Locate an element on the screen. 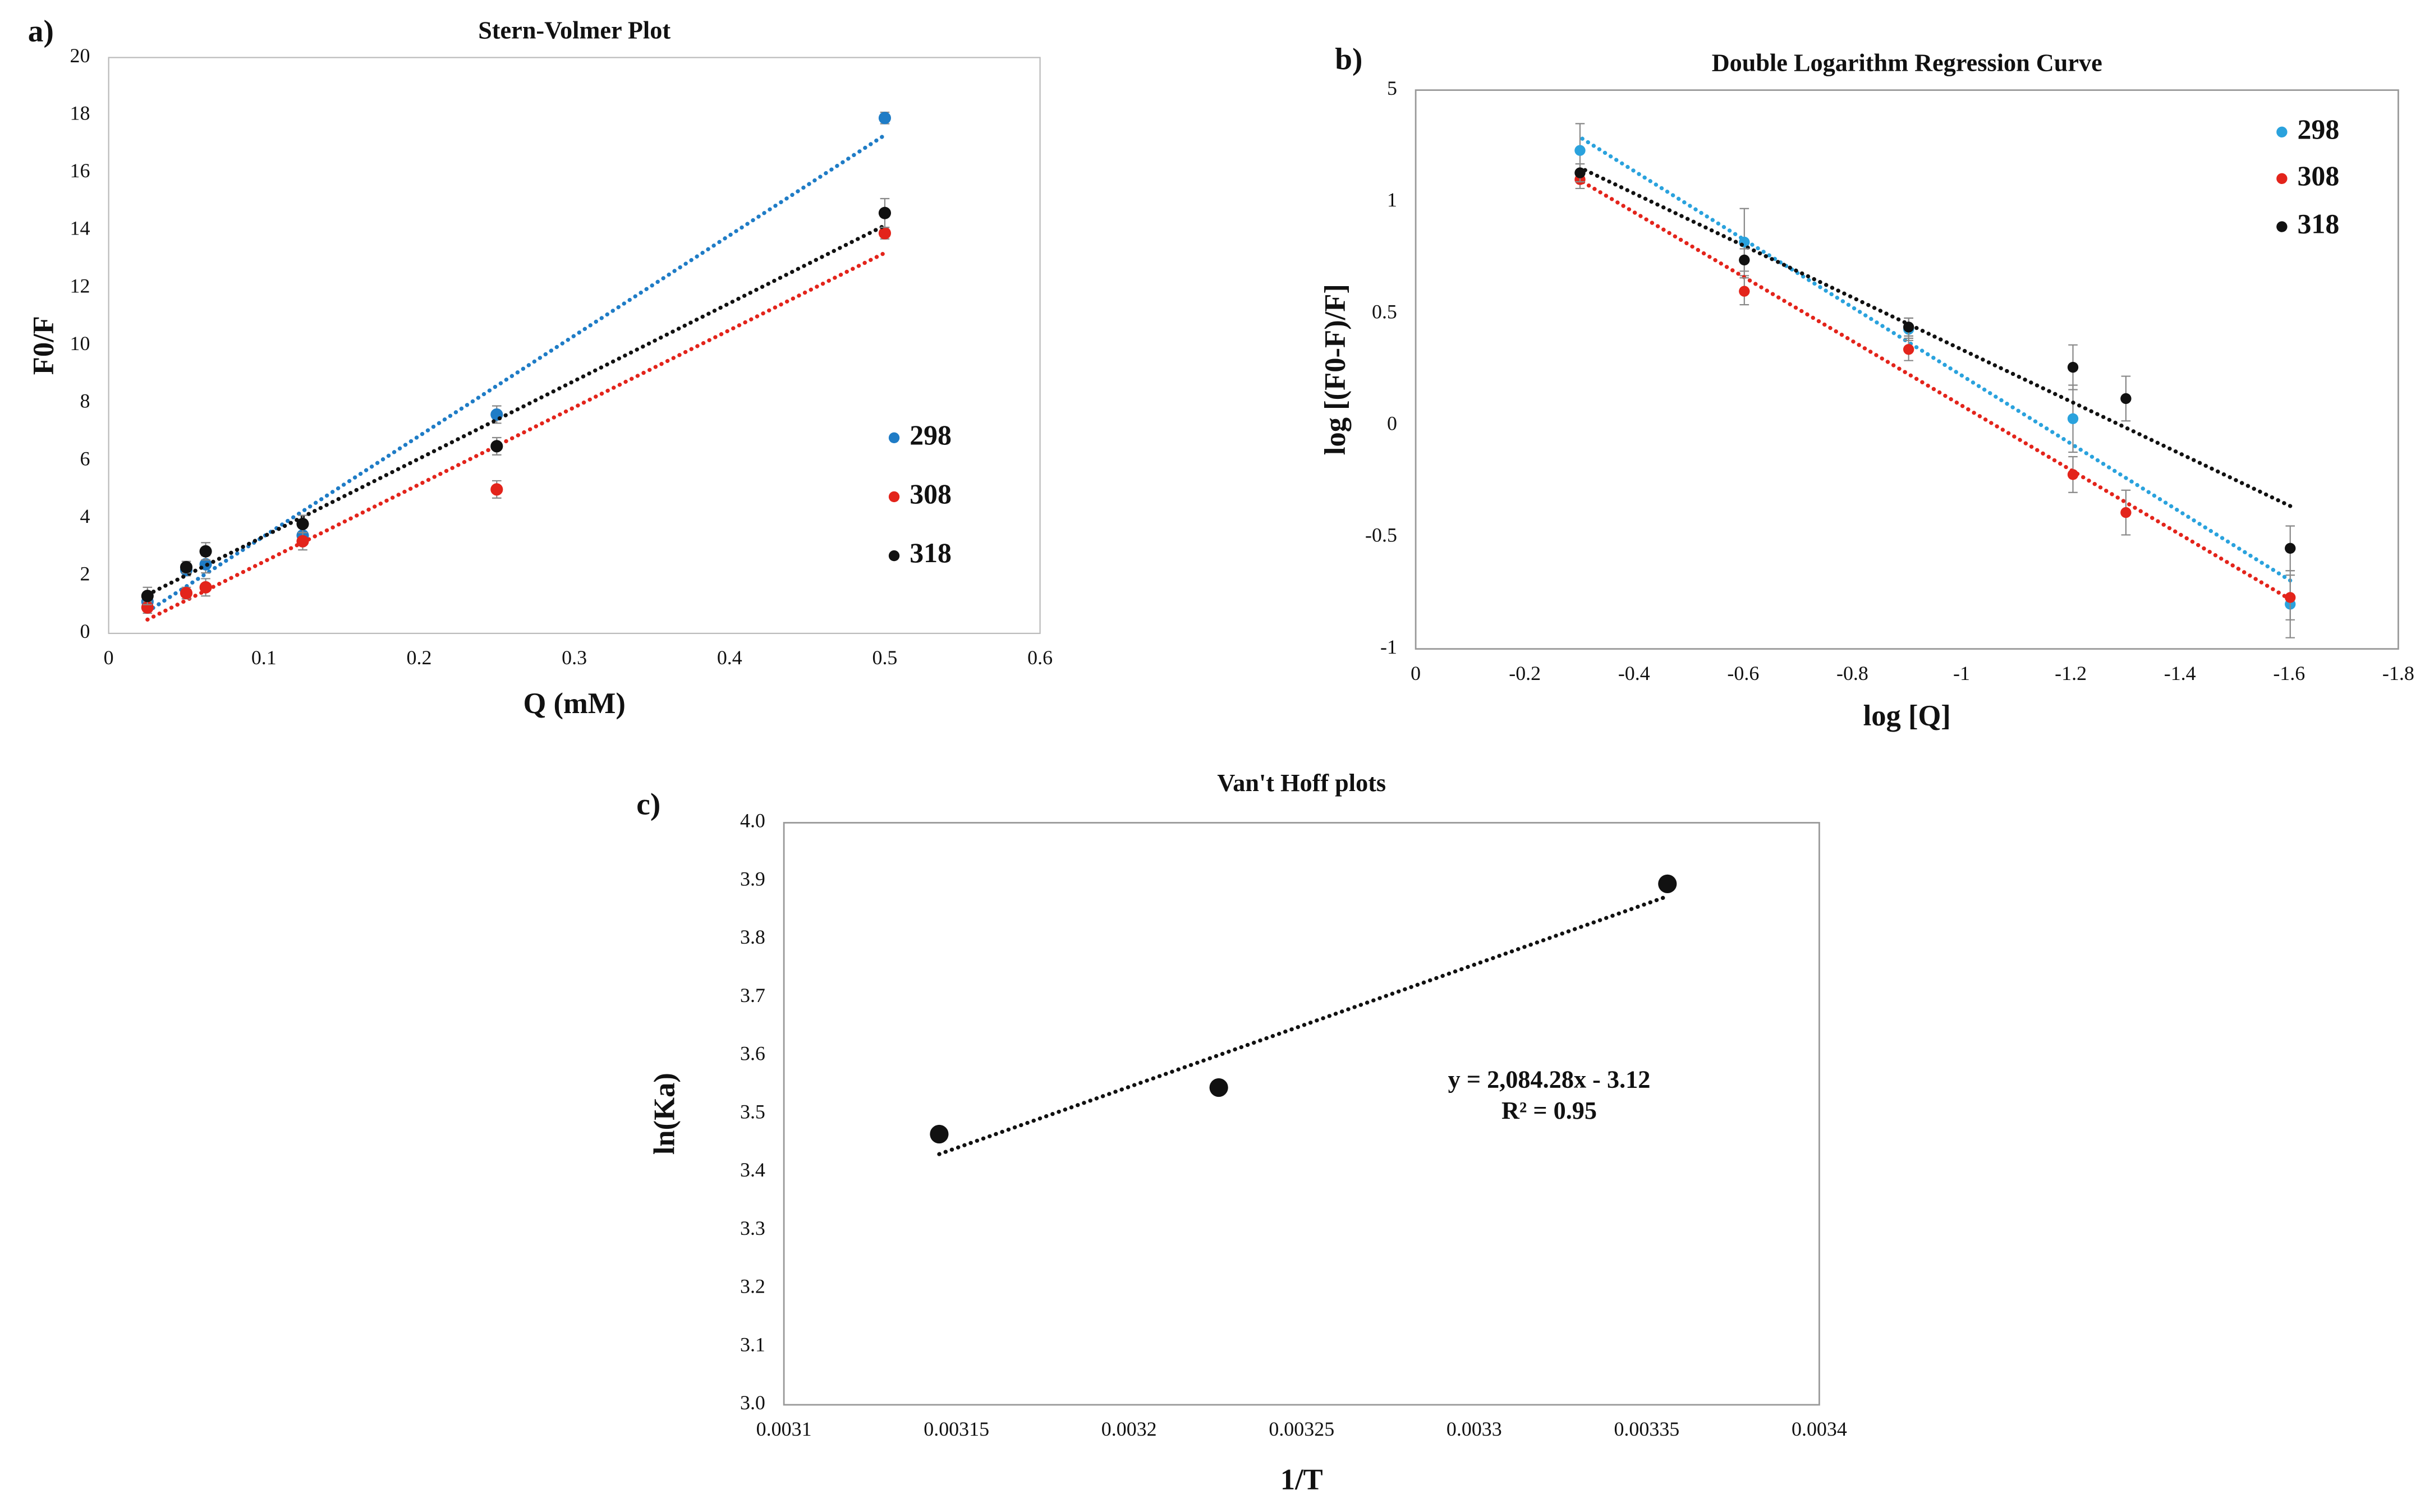 This screenshot has height=1512, width=2434. y-tick-label: 14 is located at coordinates (80, 228).